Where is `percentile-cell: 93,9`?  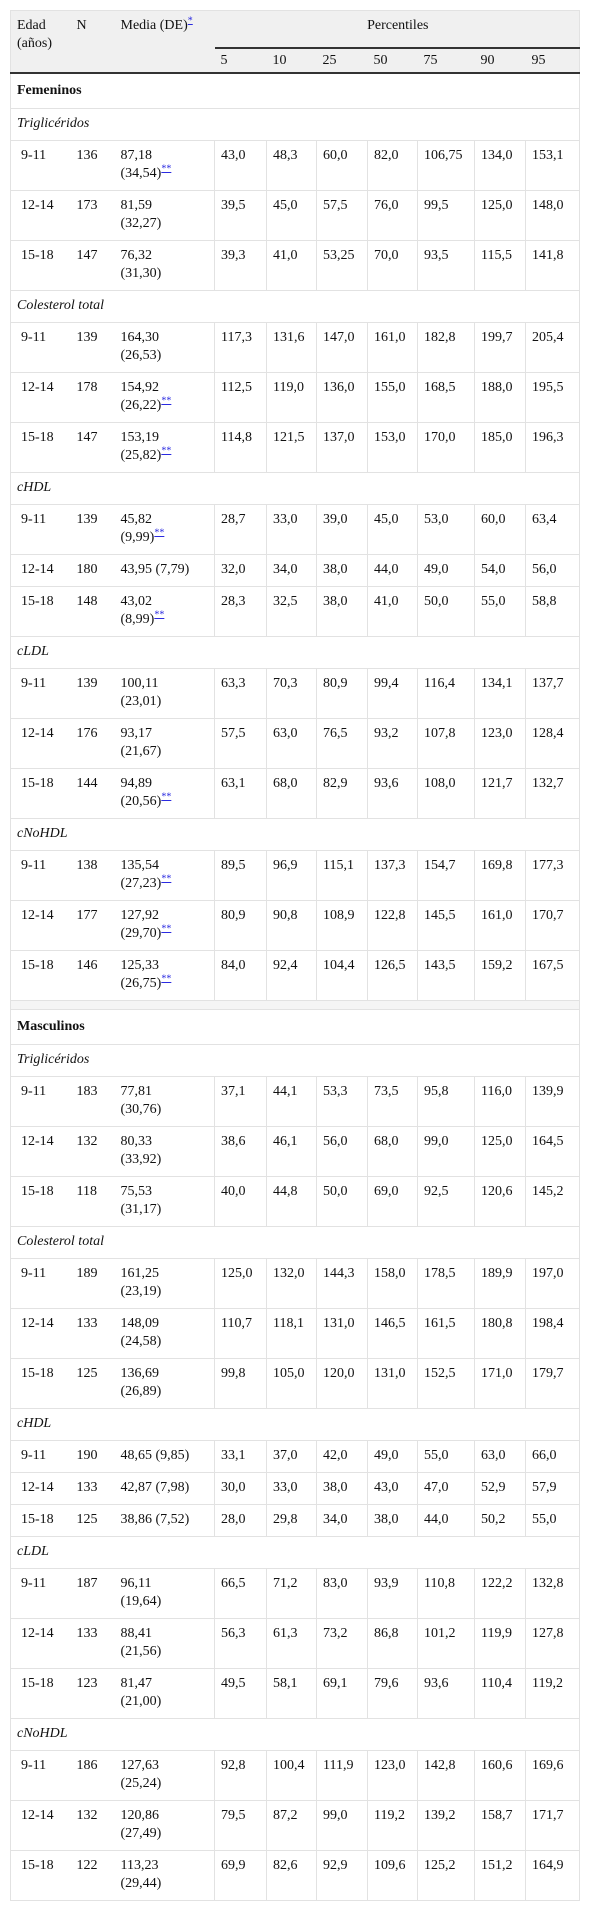 percentile-cell: 93,9 is located at coordinates (392, 1593).